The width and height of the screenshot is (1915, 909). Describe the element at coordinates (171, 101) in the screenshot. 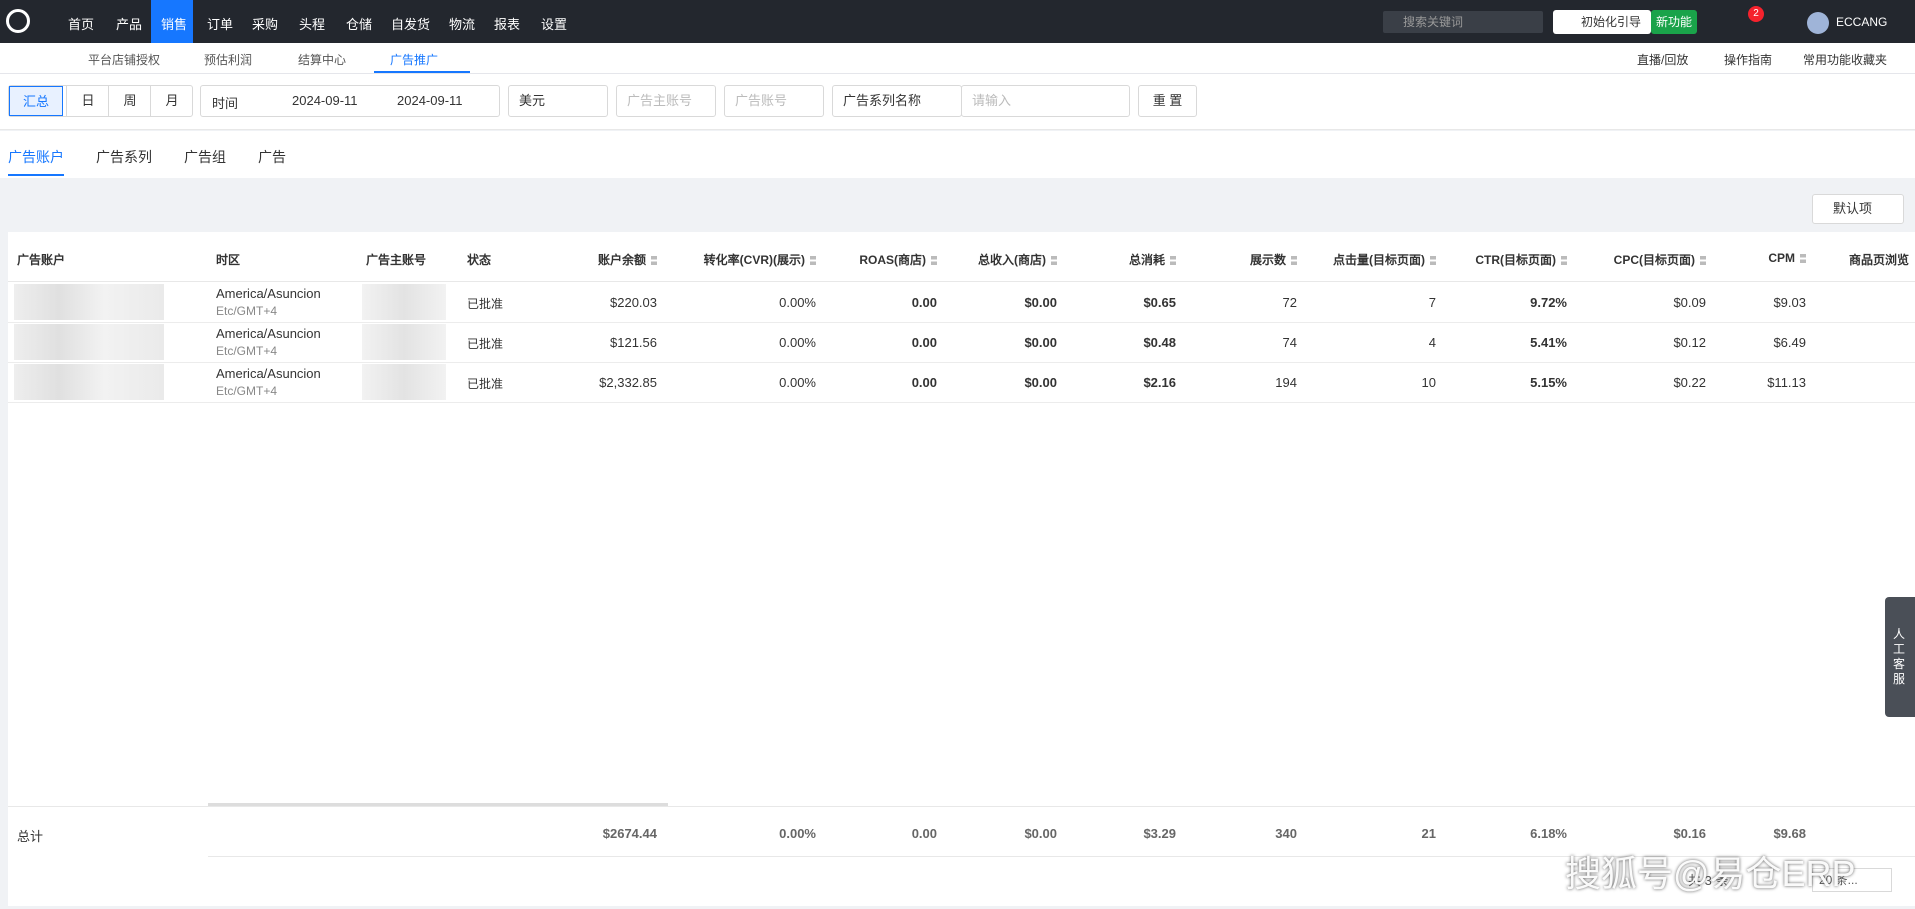

I see `period-button: 月` at that location.